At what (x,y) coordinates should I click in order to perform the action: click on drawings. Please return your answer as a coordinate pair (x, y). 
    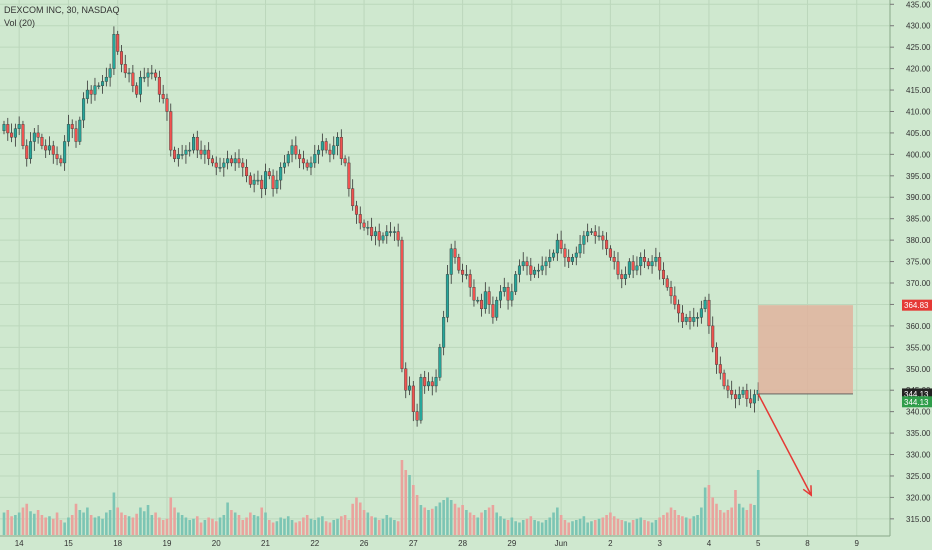
    Looking at the image, I should click on (805, 401).